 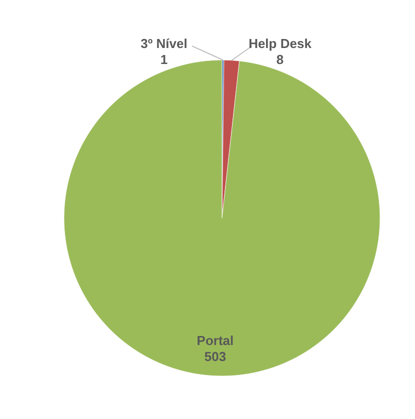 I want to click on slice-label: 3º Nível, so click(x=164, y=43).